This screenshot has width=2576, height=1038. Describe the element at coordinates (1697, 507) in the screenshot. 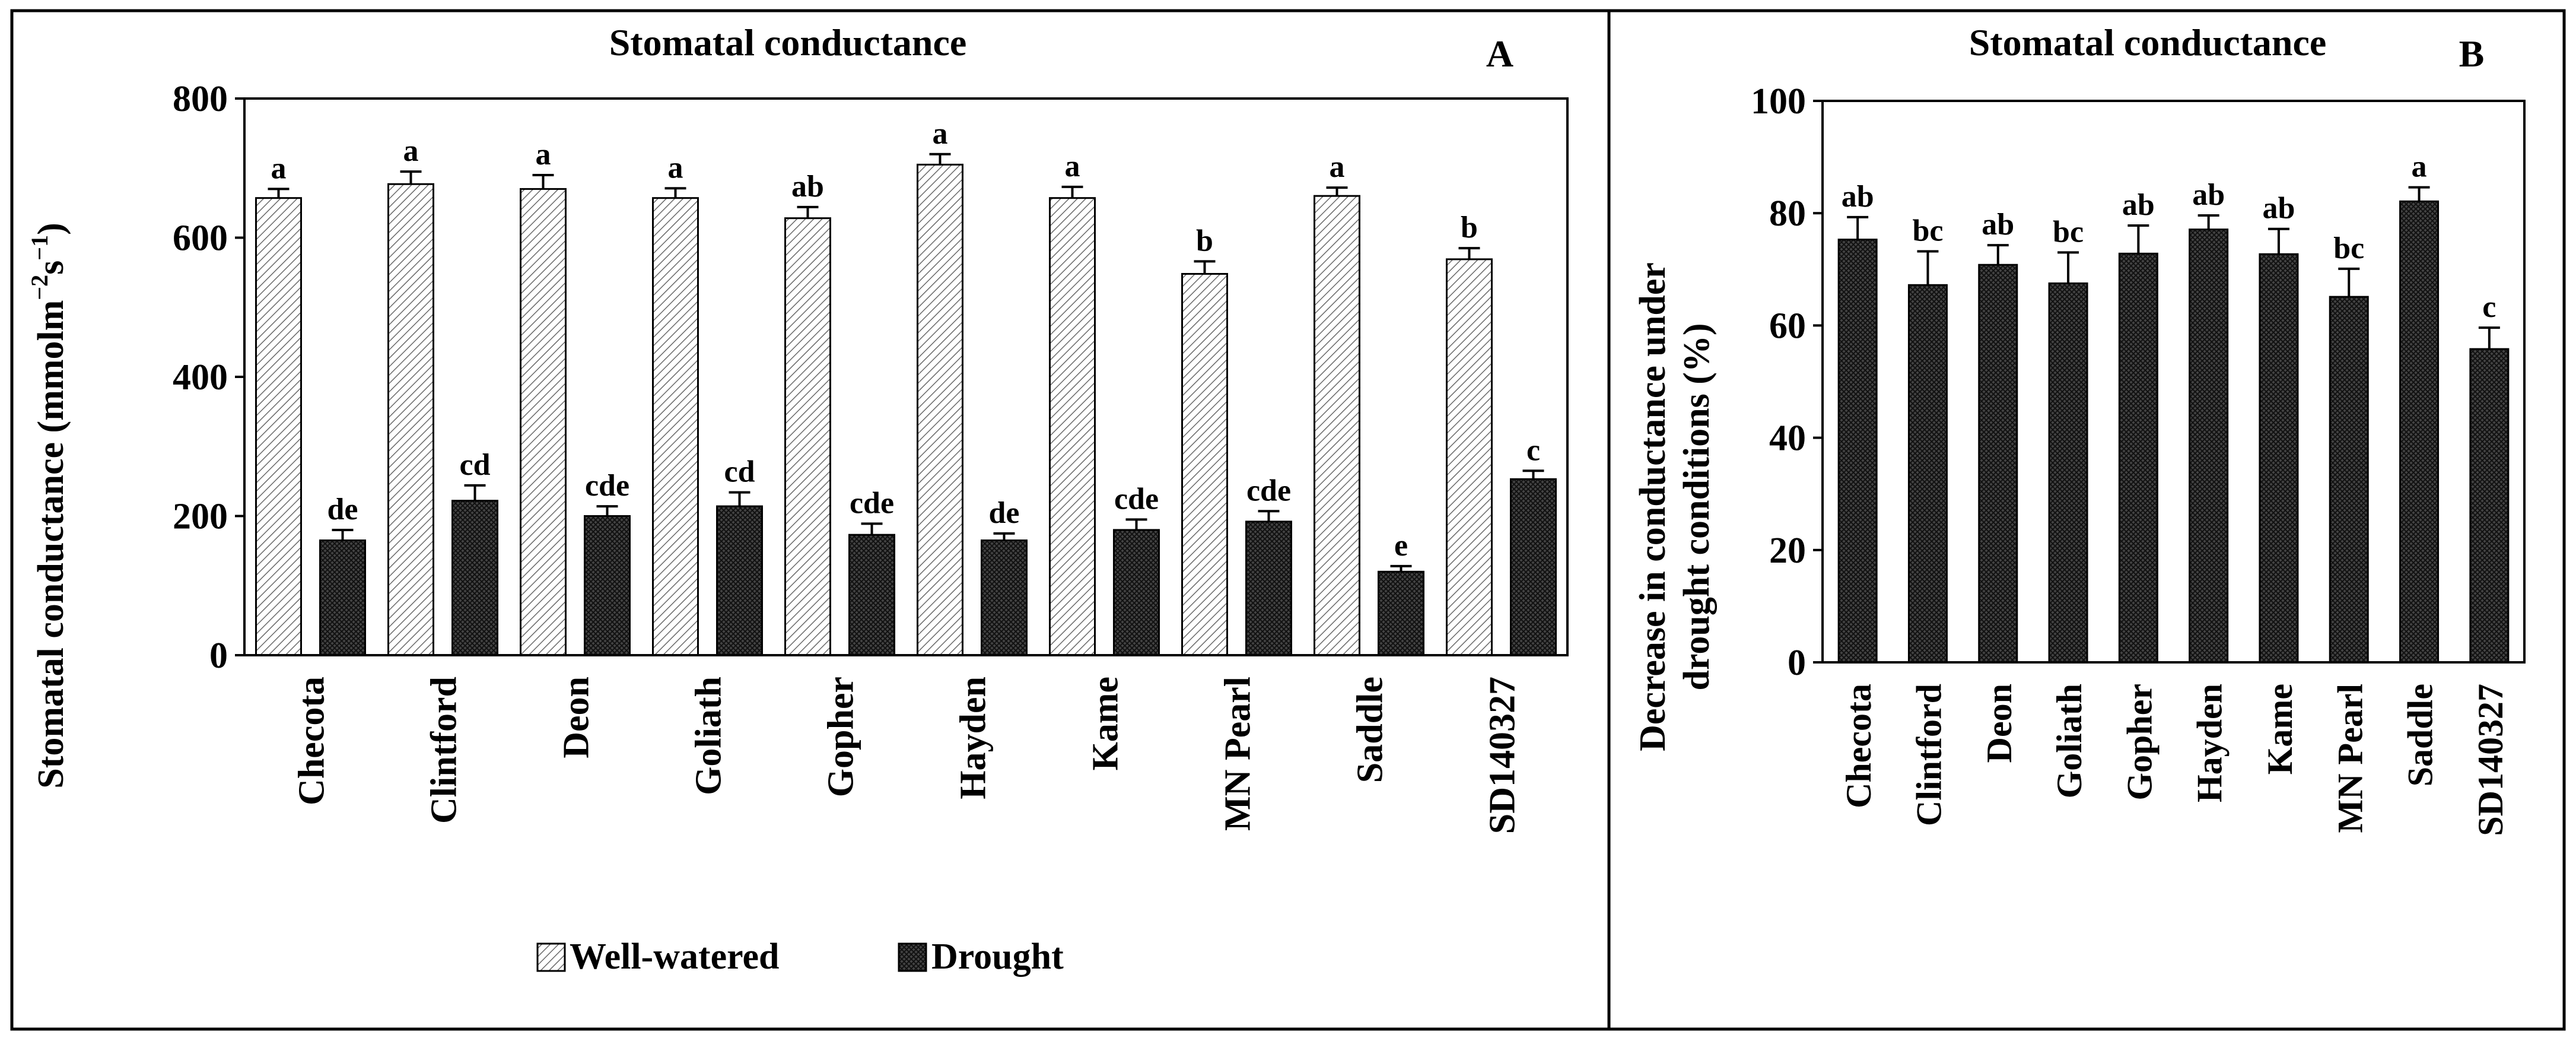

I see `panel-b-y-axis-label-line2: drought conditions (%)` at that location.